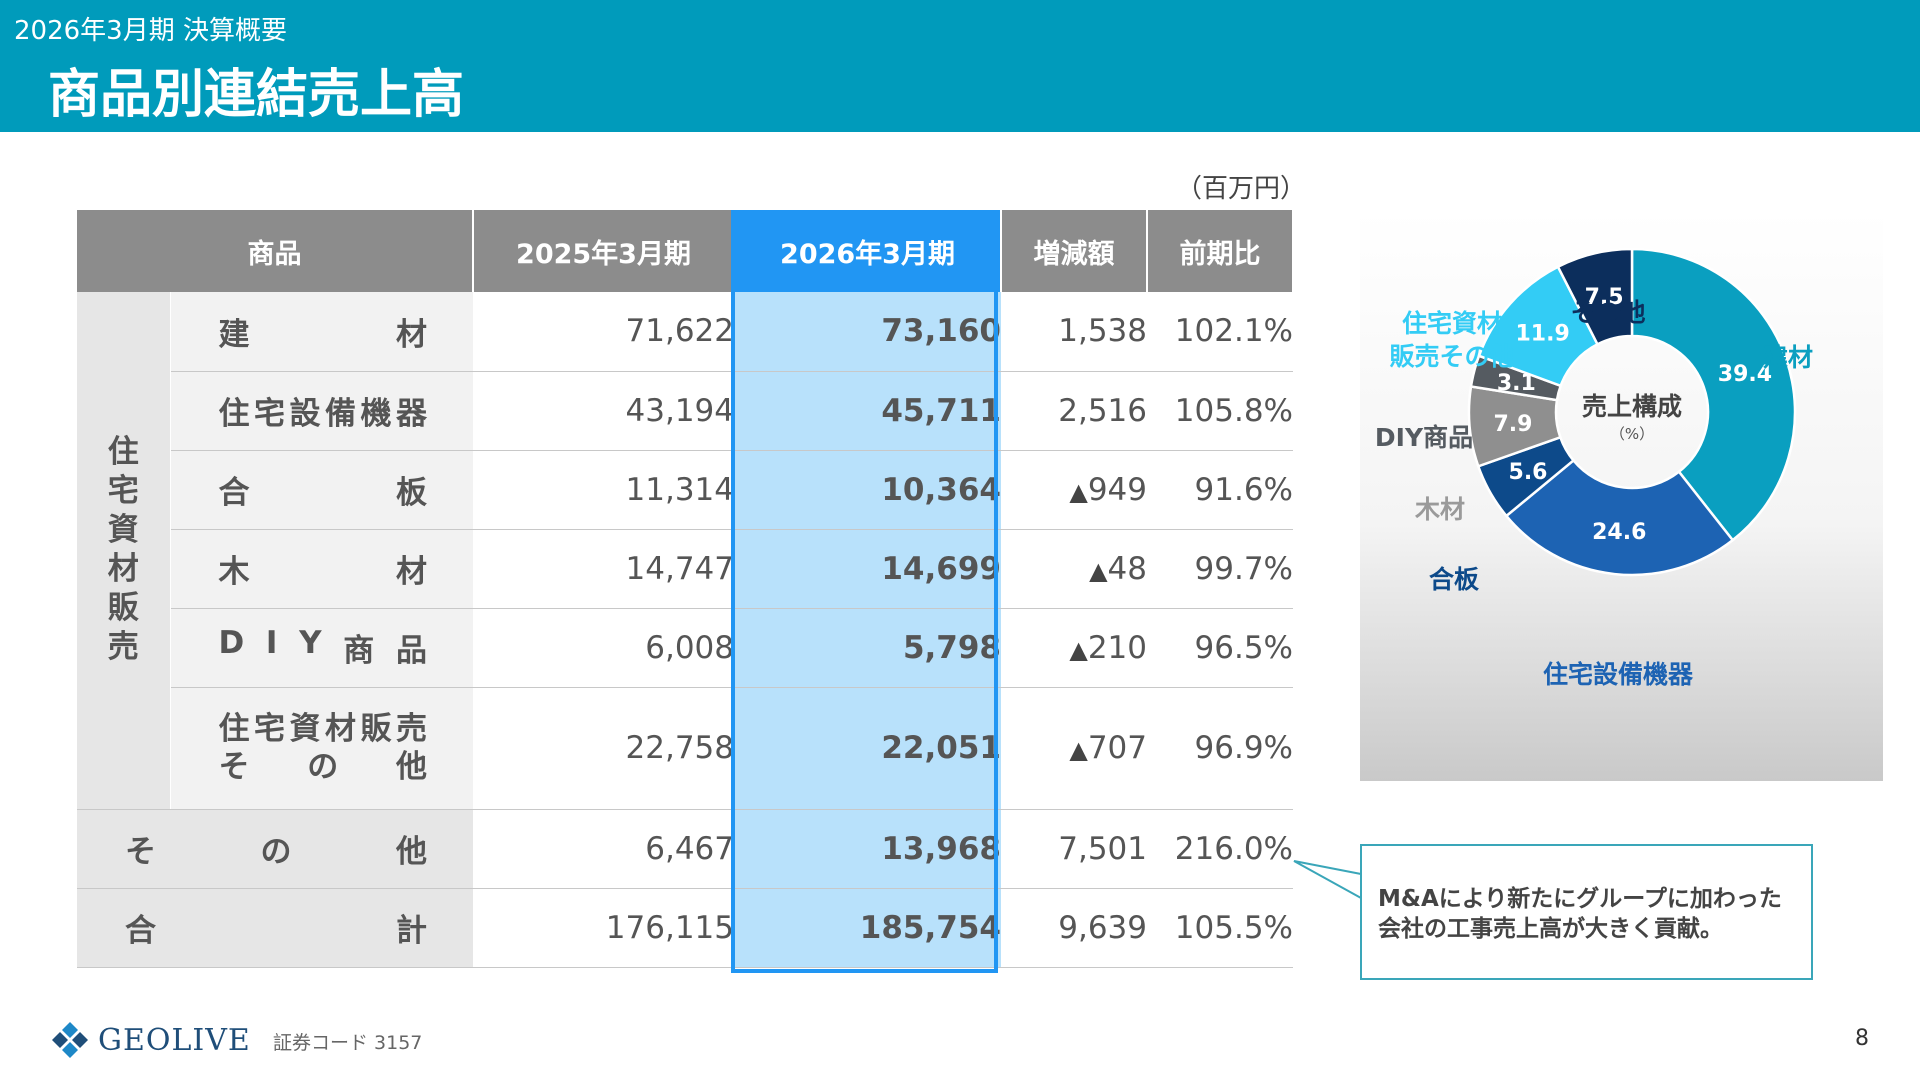 Image resolution: width=1920 pixels, height=1080 pixels. Describe the element at coordinates (603, 332) in the screenshot. I see `prev-value: 71,622` at that location.